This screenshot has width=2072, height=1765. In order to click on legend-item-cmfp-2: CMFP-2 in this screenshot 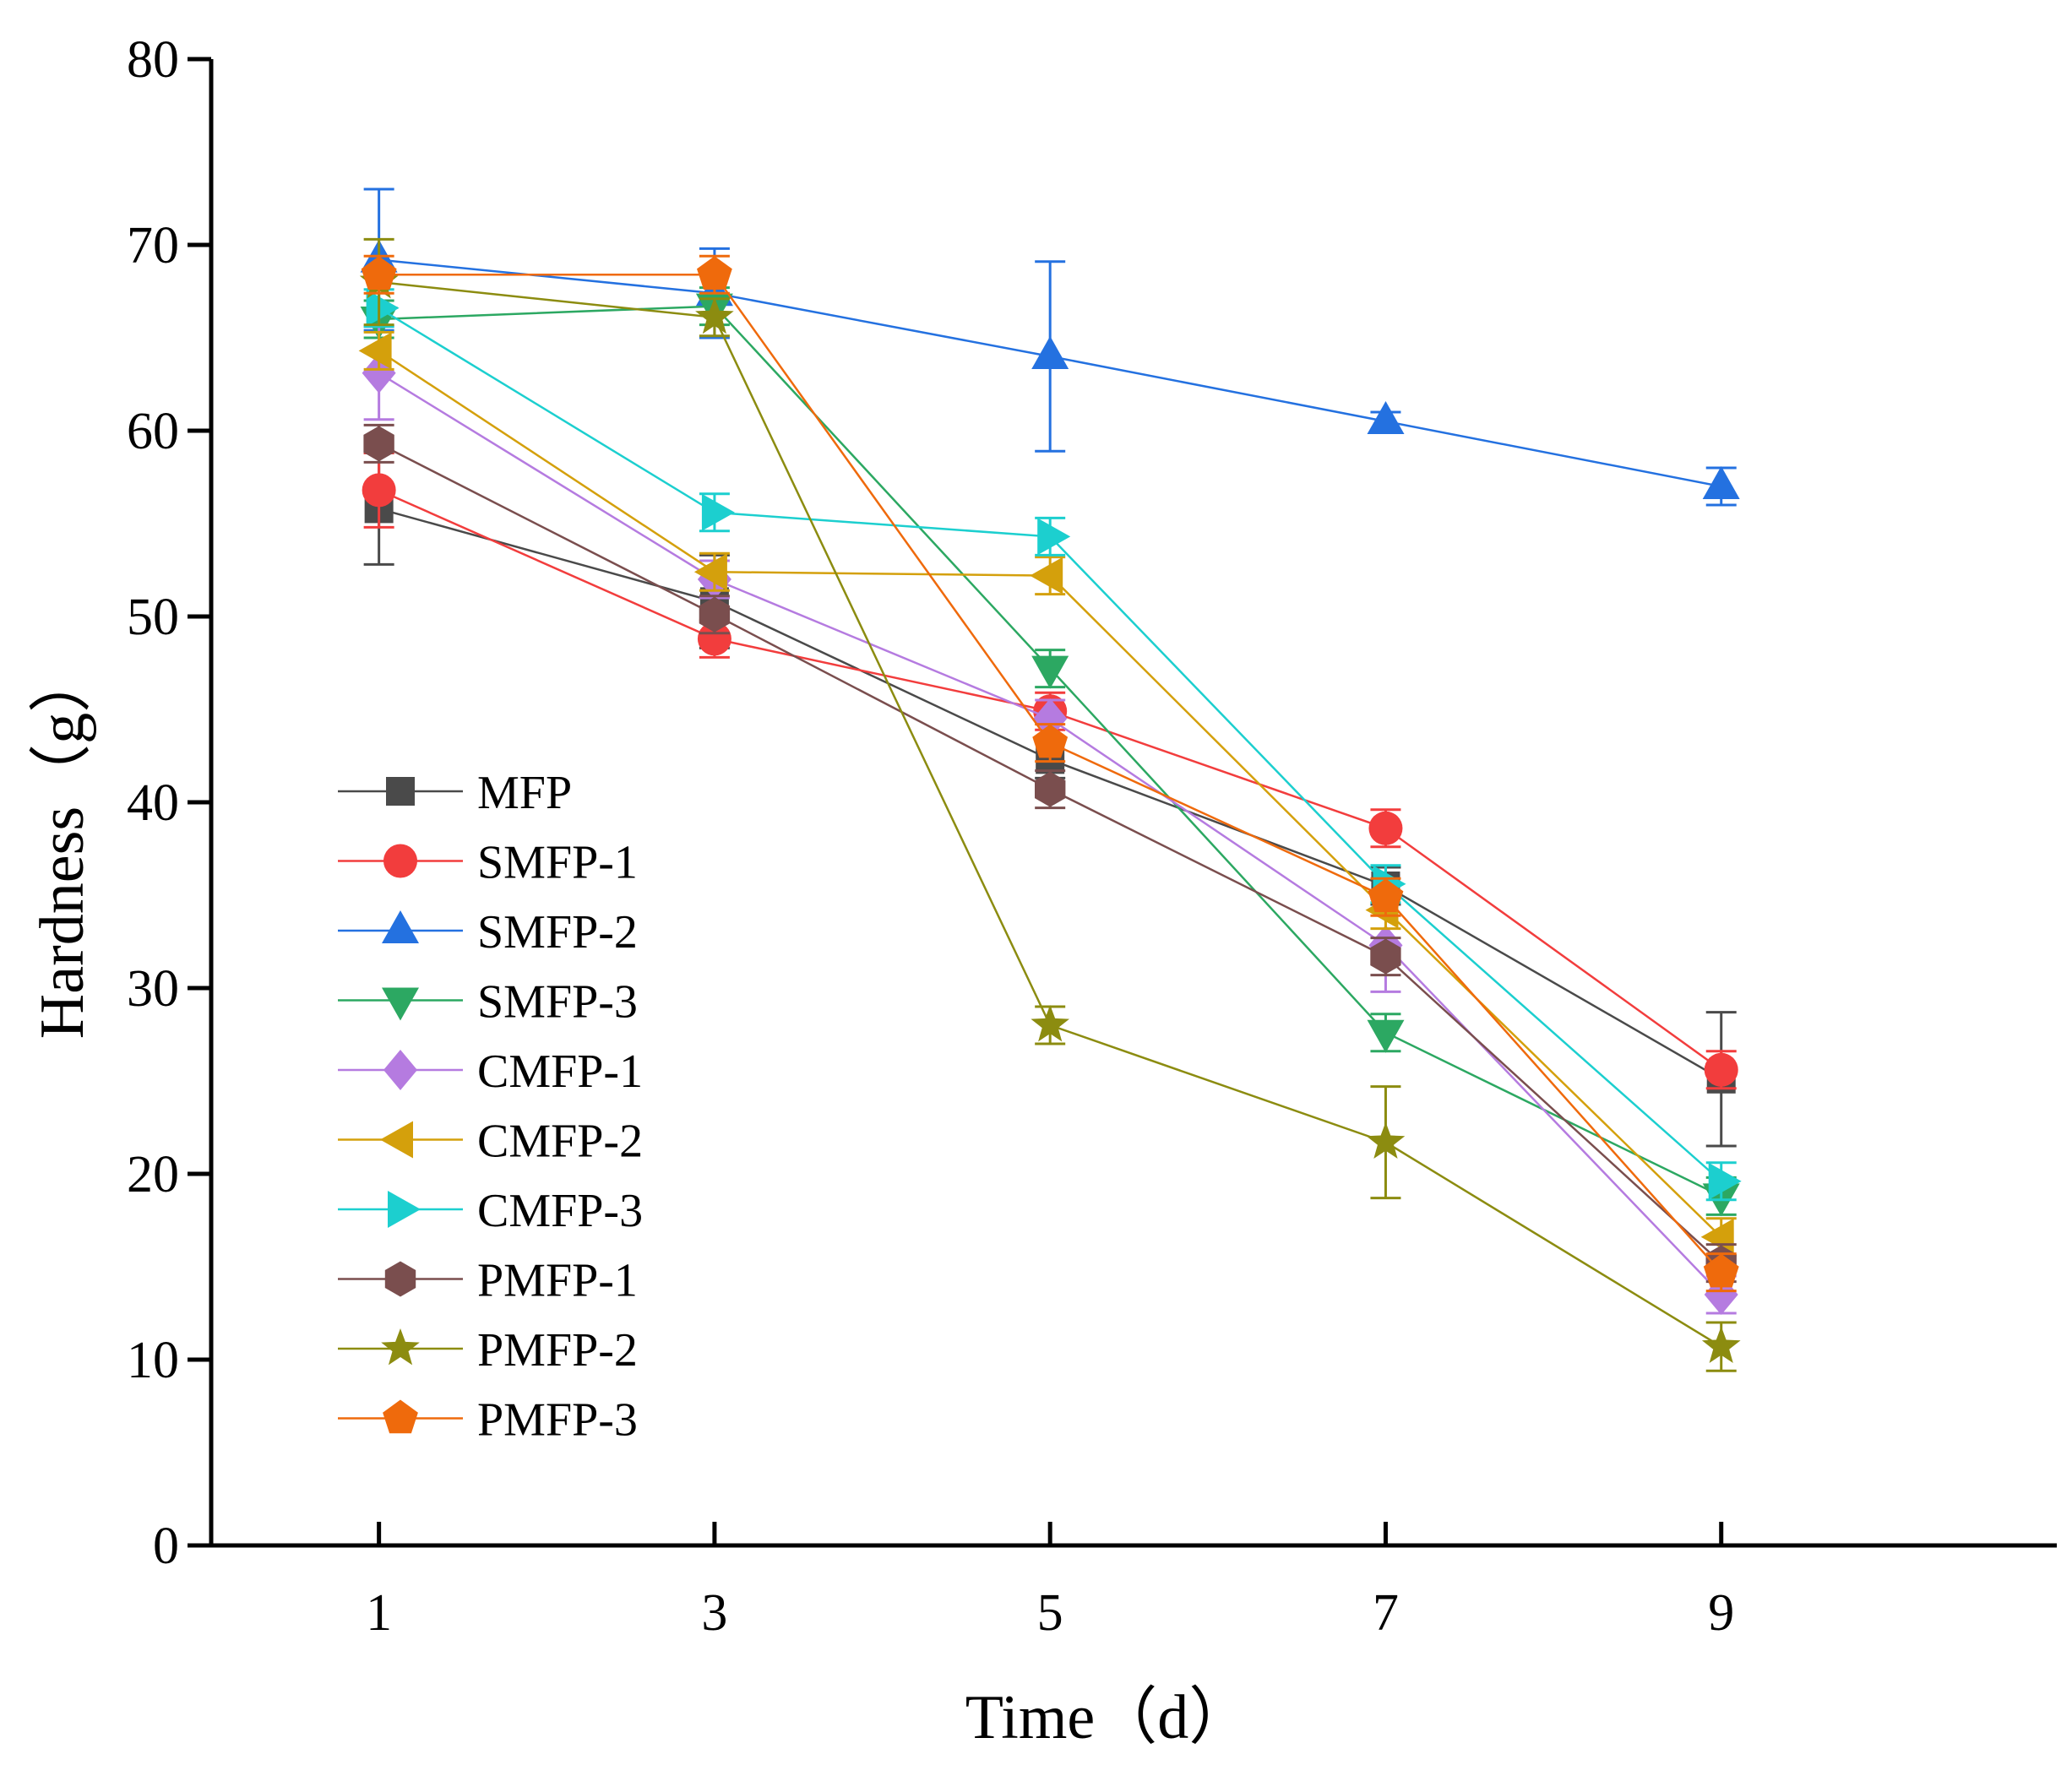, I will do `click(490, 1142)`.